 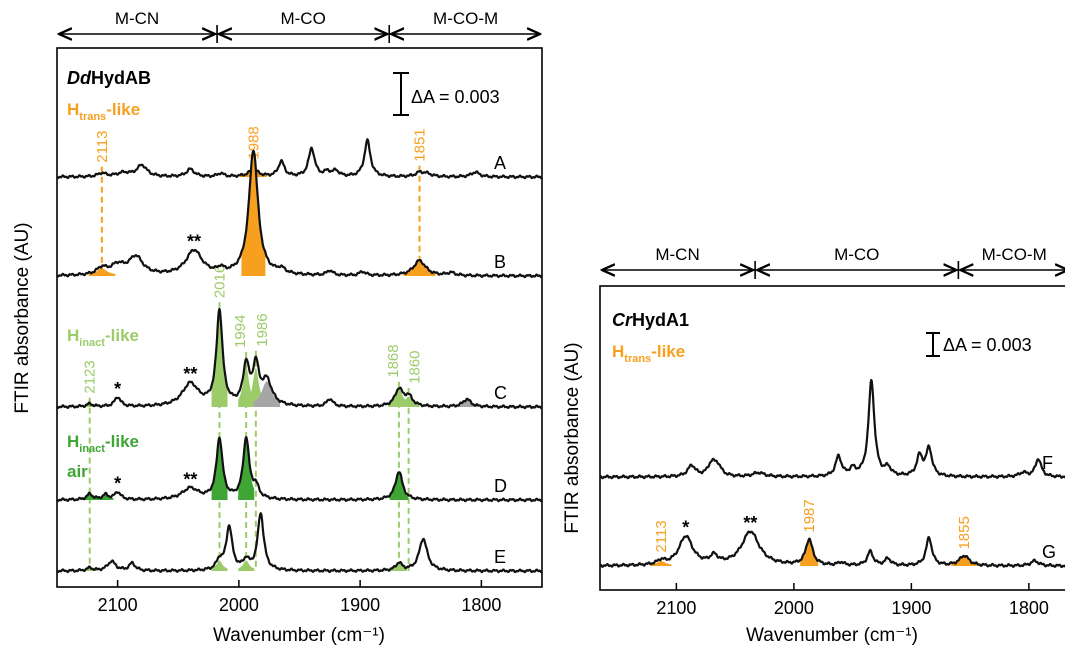 What do you see at coordinates (415, 366) in the screenshot?
I see `marker-label-1860: 1860` at bounding box center [415, 366].